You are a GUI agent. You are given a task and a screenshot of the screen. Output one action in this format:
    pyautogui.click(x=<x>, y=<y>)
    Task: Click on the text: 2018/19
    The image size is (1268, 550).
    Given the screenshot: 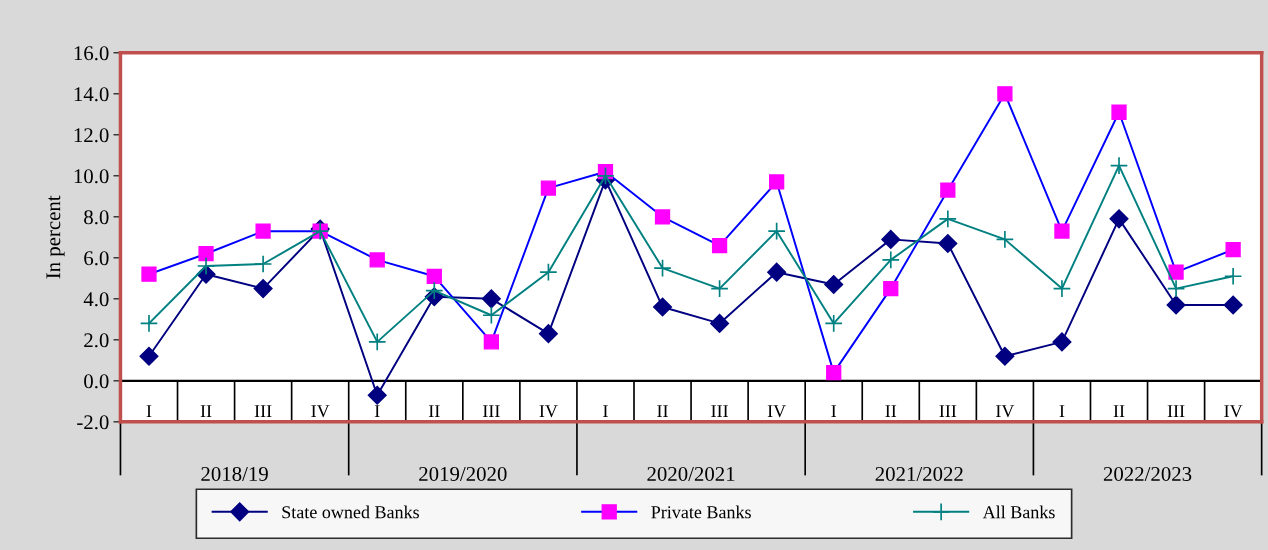 What is the action you would take?
    pyautogui.click(x=234, y=473)
    